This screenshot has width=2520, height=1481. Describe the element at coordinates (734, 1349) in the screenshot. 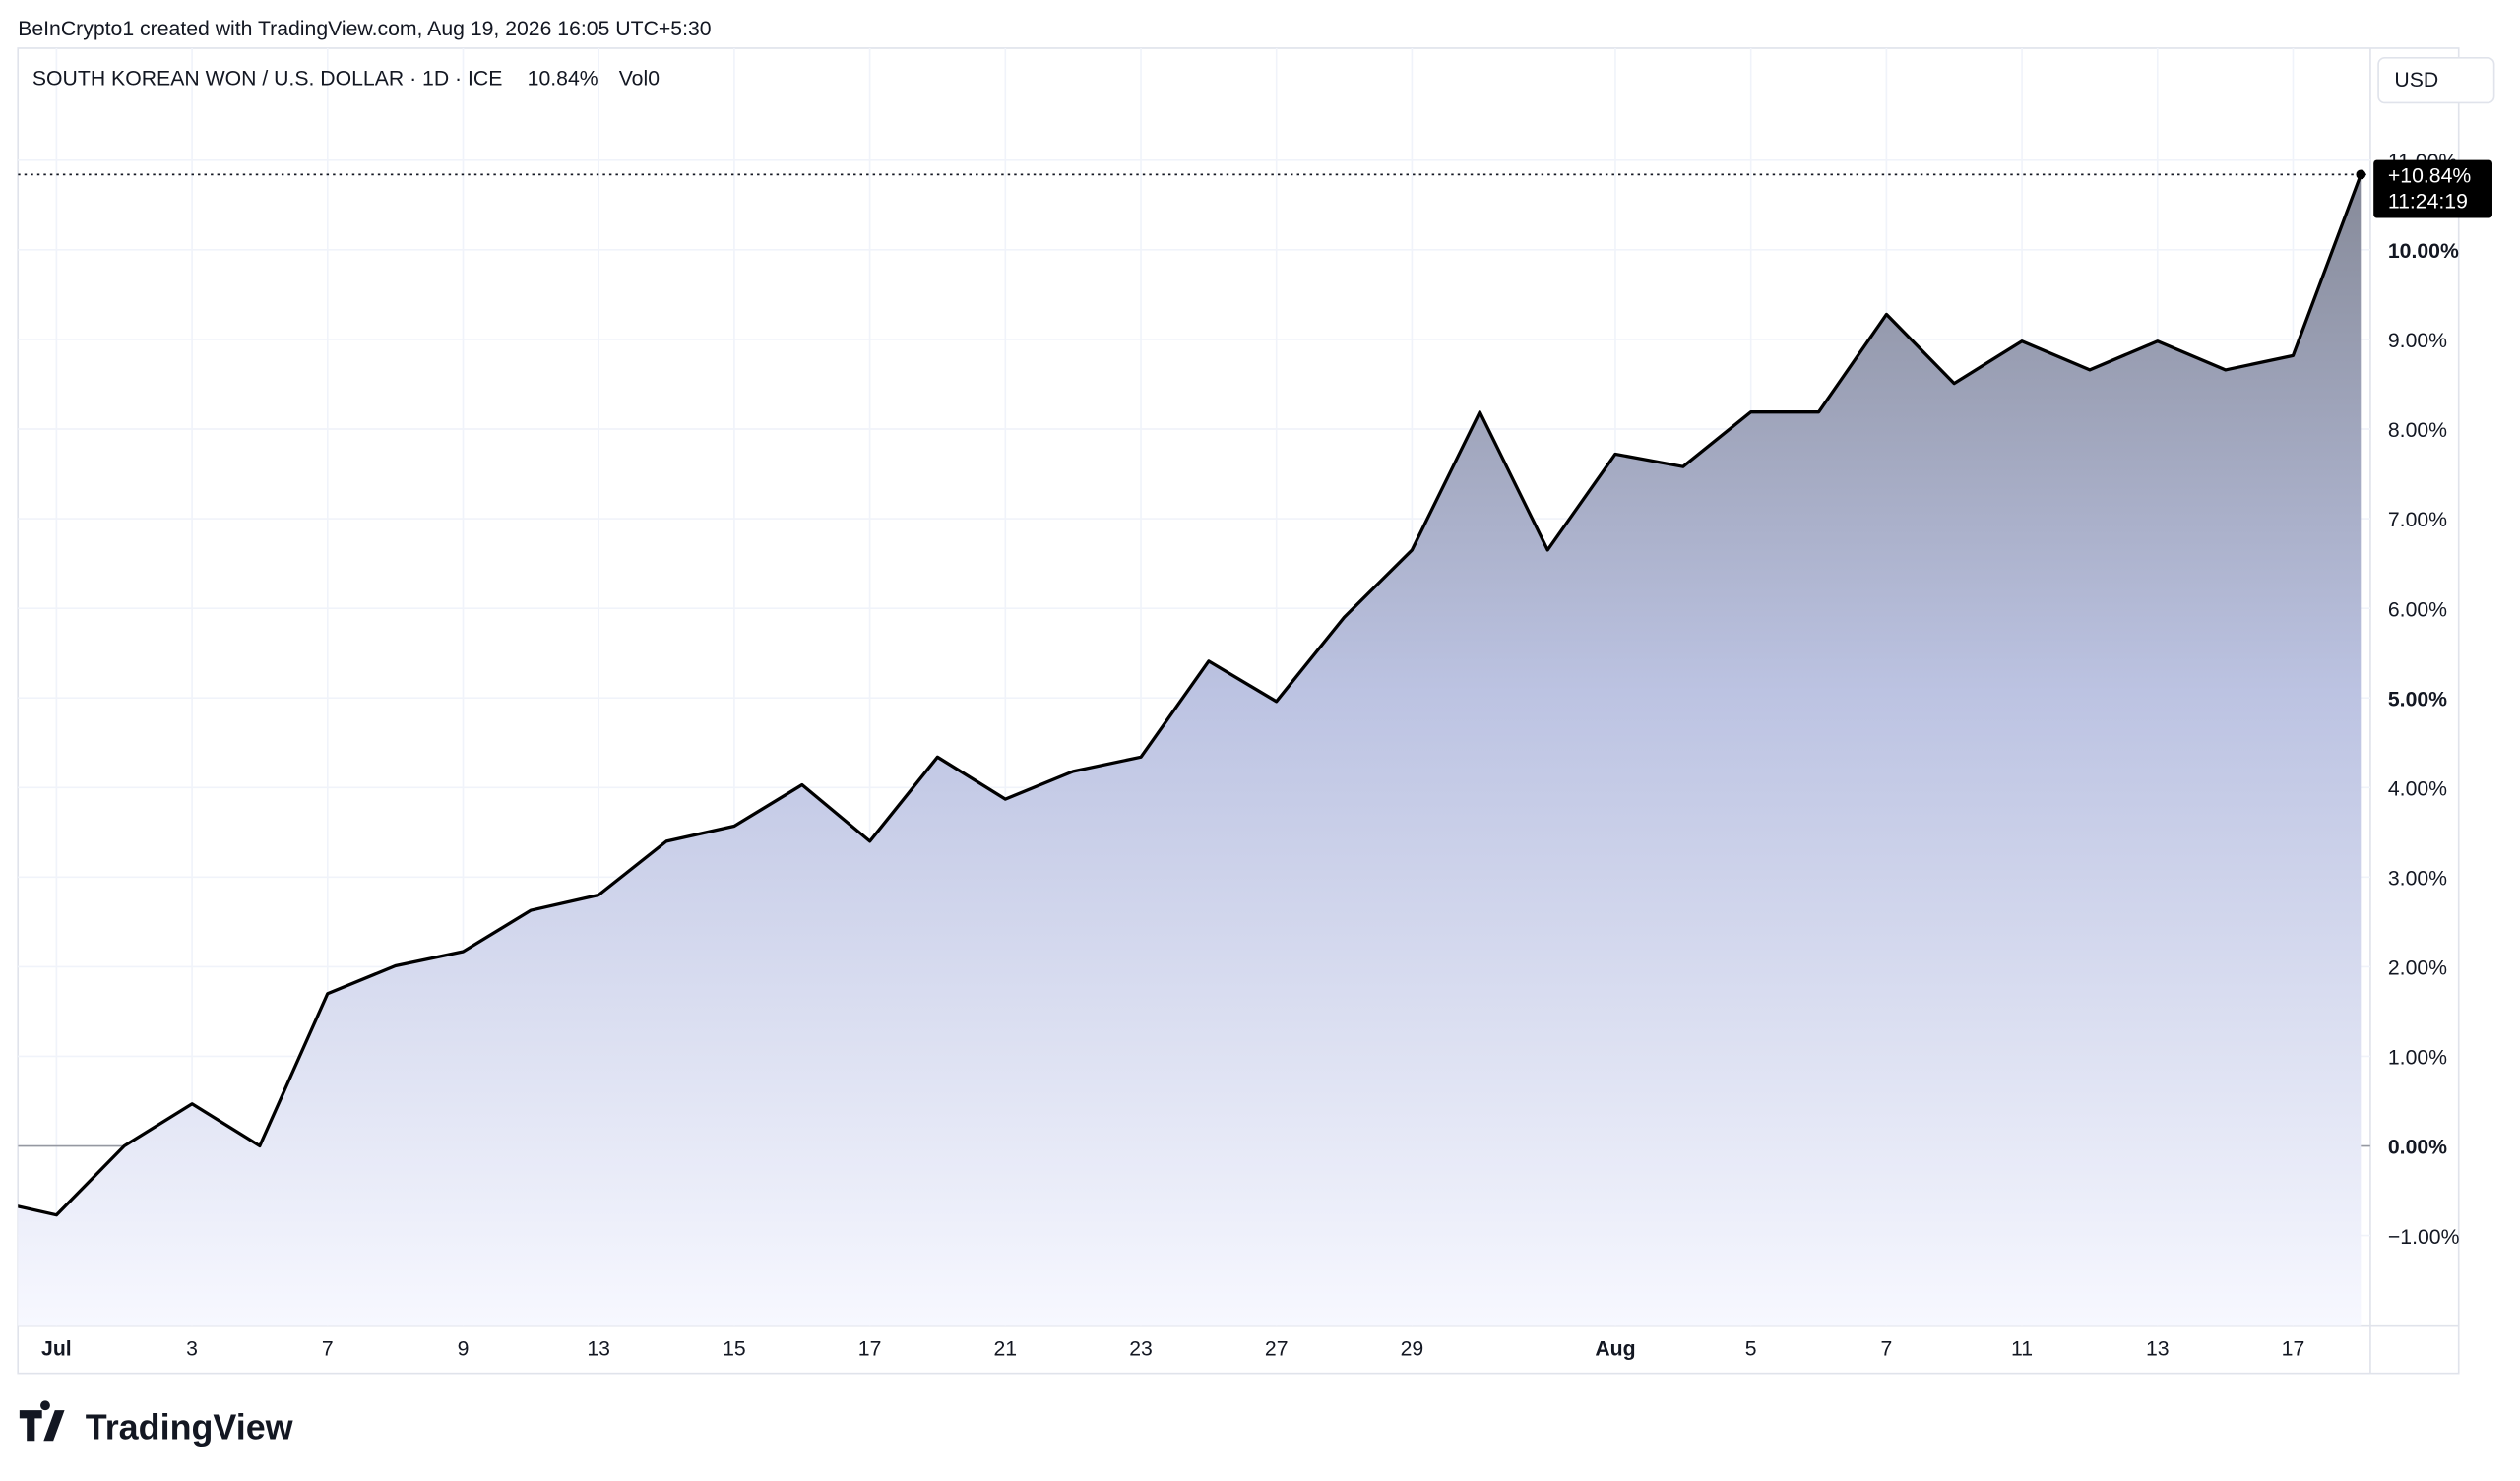

I see `x-tick-label: 15` at that location.